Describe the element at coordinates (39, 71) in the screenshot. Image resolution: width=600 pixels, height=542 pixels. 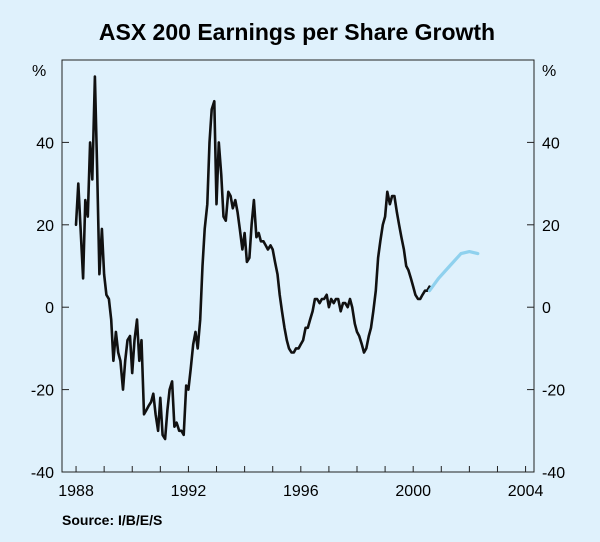
I see `y-unit-left: %` at that location.